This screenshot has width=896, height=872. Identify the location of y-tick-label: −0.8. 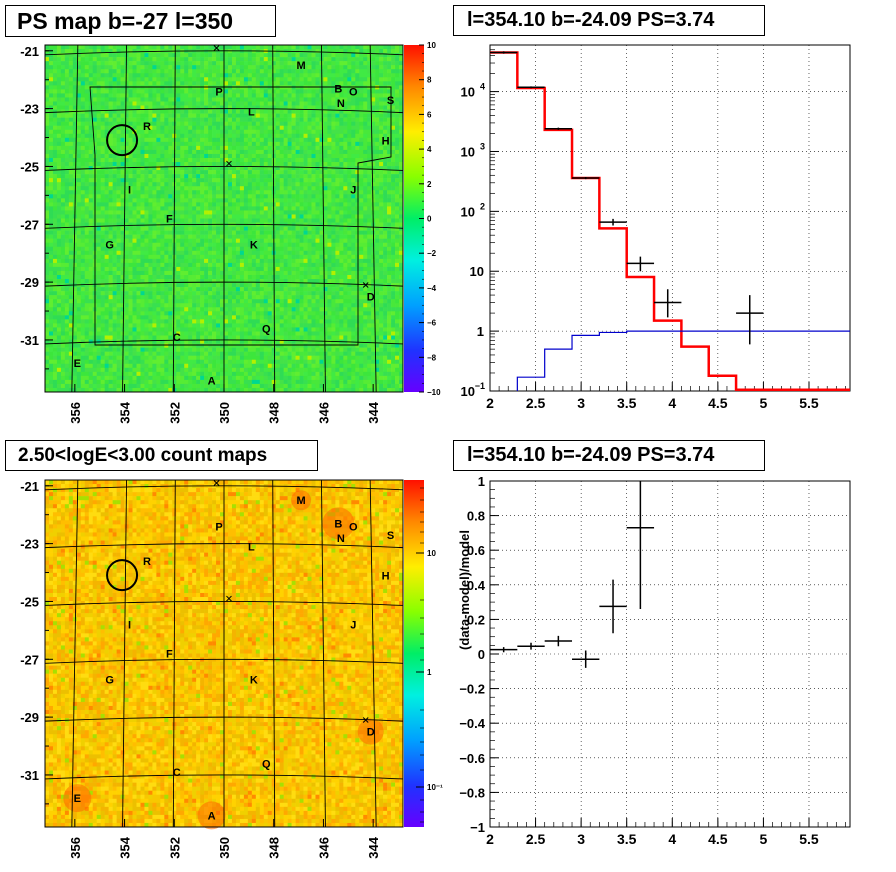
(472, 792).